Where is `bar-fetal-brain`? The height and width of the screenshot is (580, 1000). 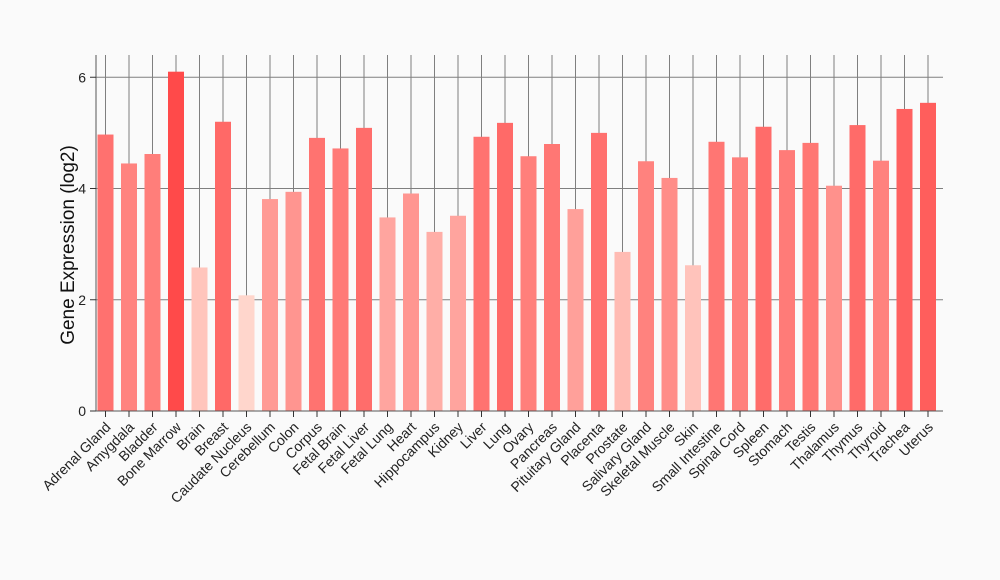 bar-fetal-brain is located at coordinates (340, 279).